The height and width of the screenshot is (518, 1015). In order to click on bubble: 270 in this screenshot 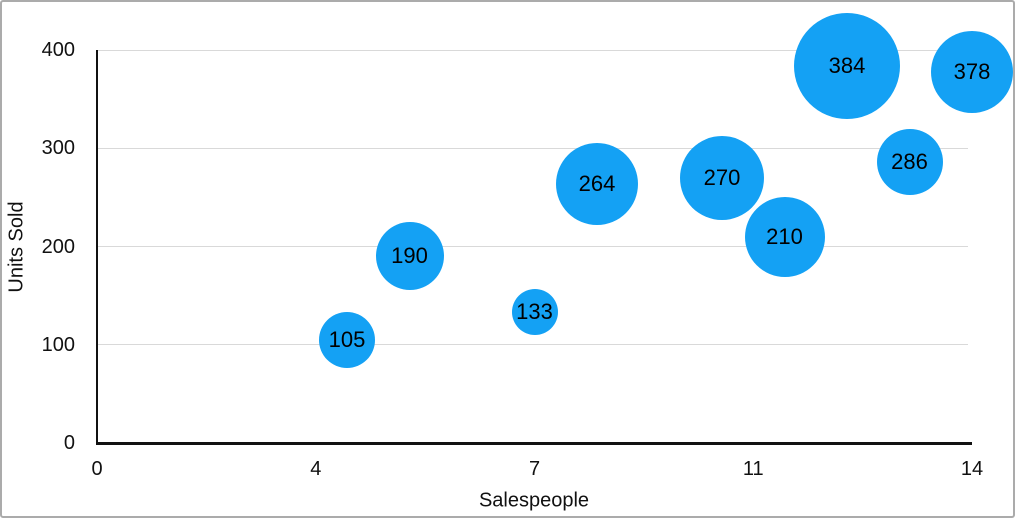, I will do `click(722, 177)`.